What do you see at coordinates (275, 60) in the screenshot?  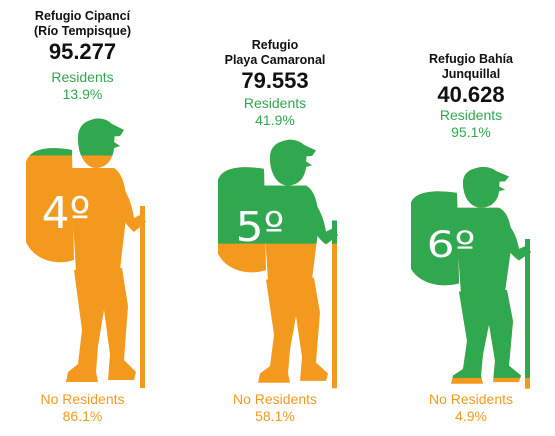 I see `panel-title-line-2: Playa Camaronal` at bounding box center [275, 60].